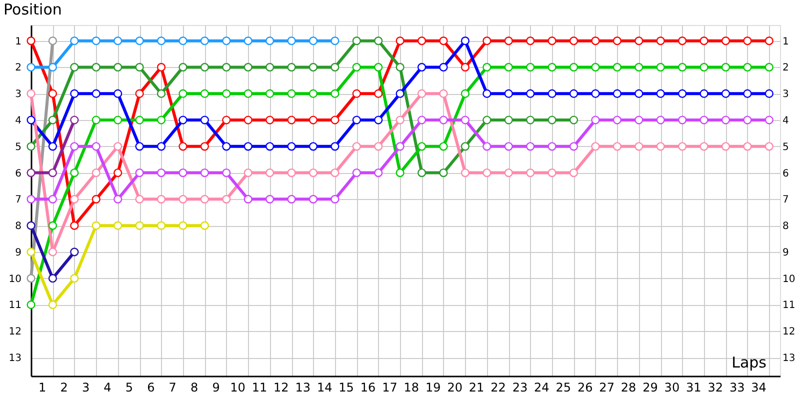  I want to click on y2-tick-label: 8, so click(785, 226).